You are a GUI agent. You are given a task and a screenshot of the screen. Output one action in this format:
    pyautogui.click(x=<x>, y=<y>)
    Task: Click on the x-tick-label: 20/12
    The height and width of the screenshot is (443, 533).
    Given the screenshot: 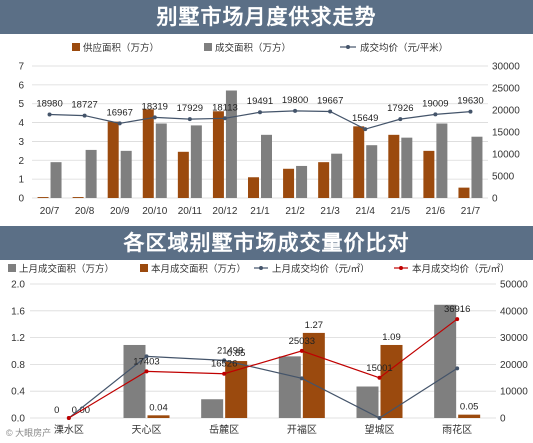 What is the action you would take?
    pyautogui.click(x=224, y=211)
    